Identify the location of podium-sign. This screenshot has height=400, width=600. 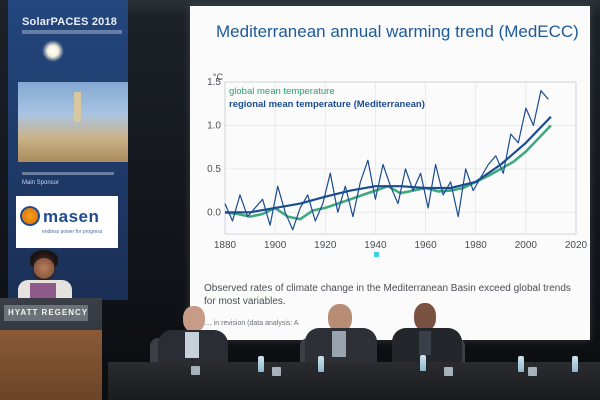
(46, 313).